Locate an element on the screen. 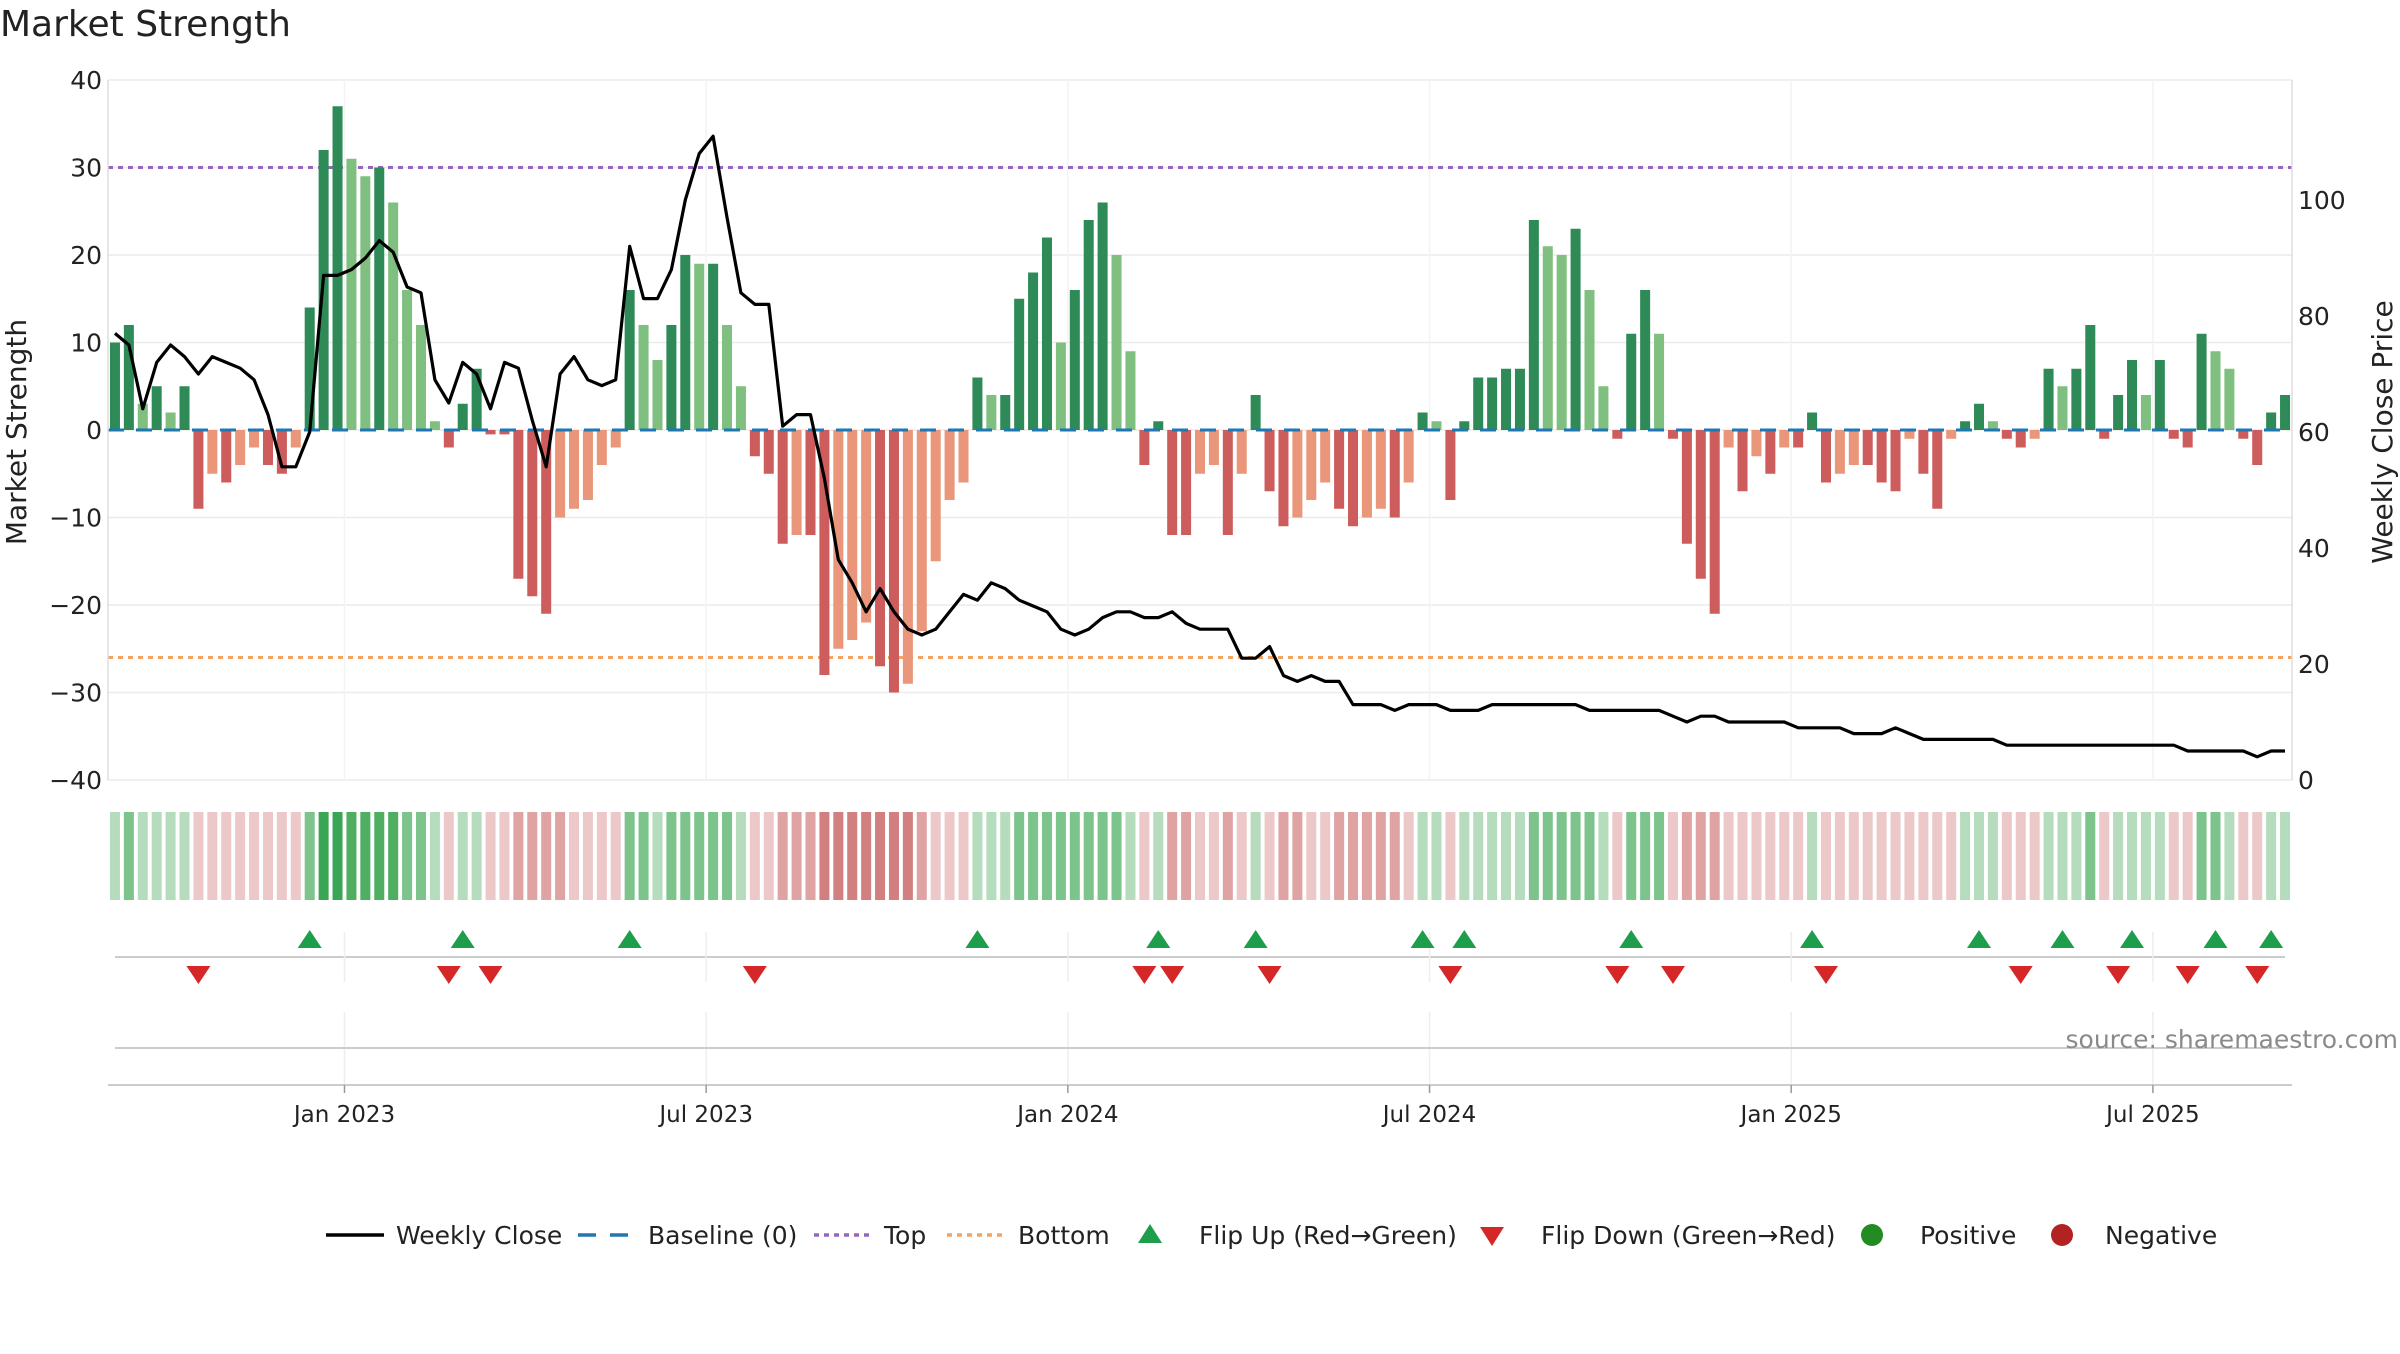  legend-label: Top is located at coordinates (904, 1235).